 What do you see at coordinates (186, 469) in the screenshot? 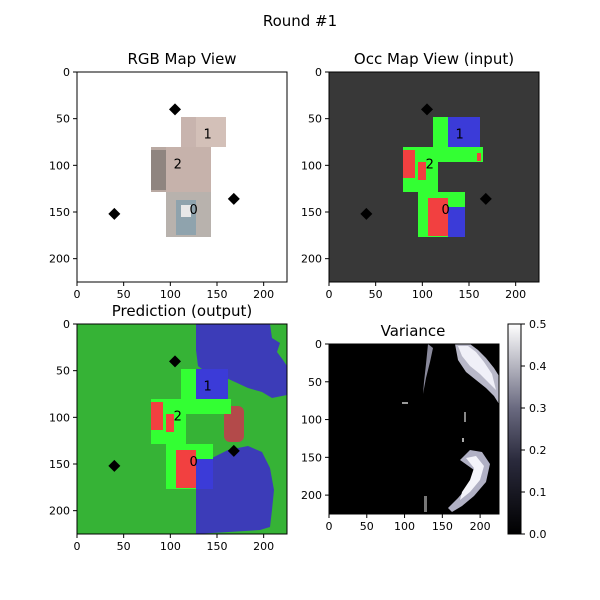
I see `pred-occupied-bottom` at bounding box center [186, 469].